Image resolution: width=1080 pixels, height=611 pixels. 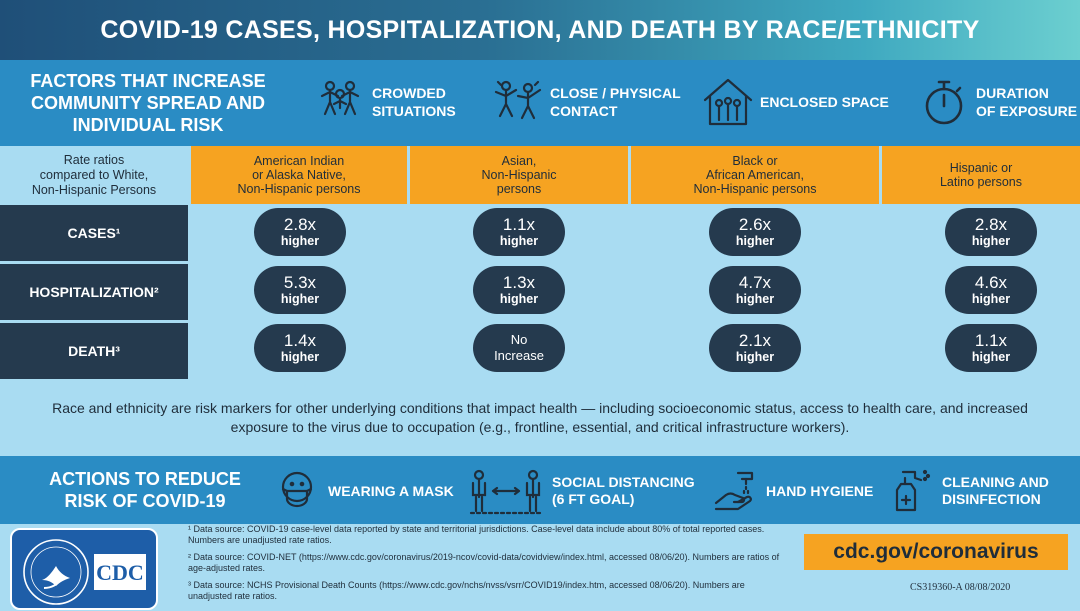 I want to click on factor-enclosed-space: ENCLOSED SPACE, so click(x=800, y=102).